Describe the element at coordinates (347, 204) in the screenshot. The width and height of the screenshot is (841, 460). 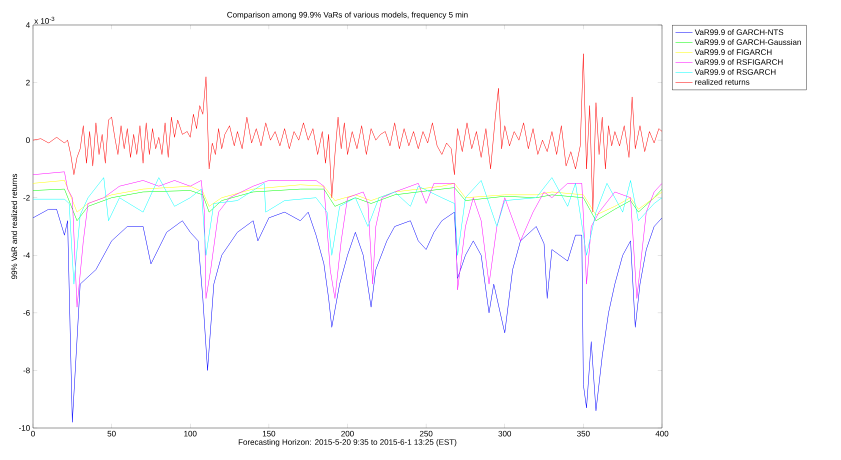
I see `line-series` at that location.